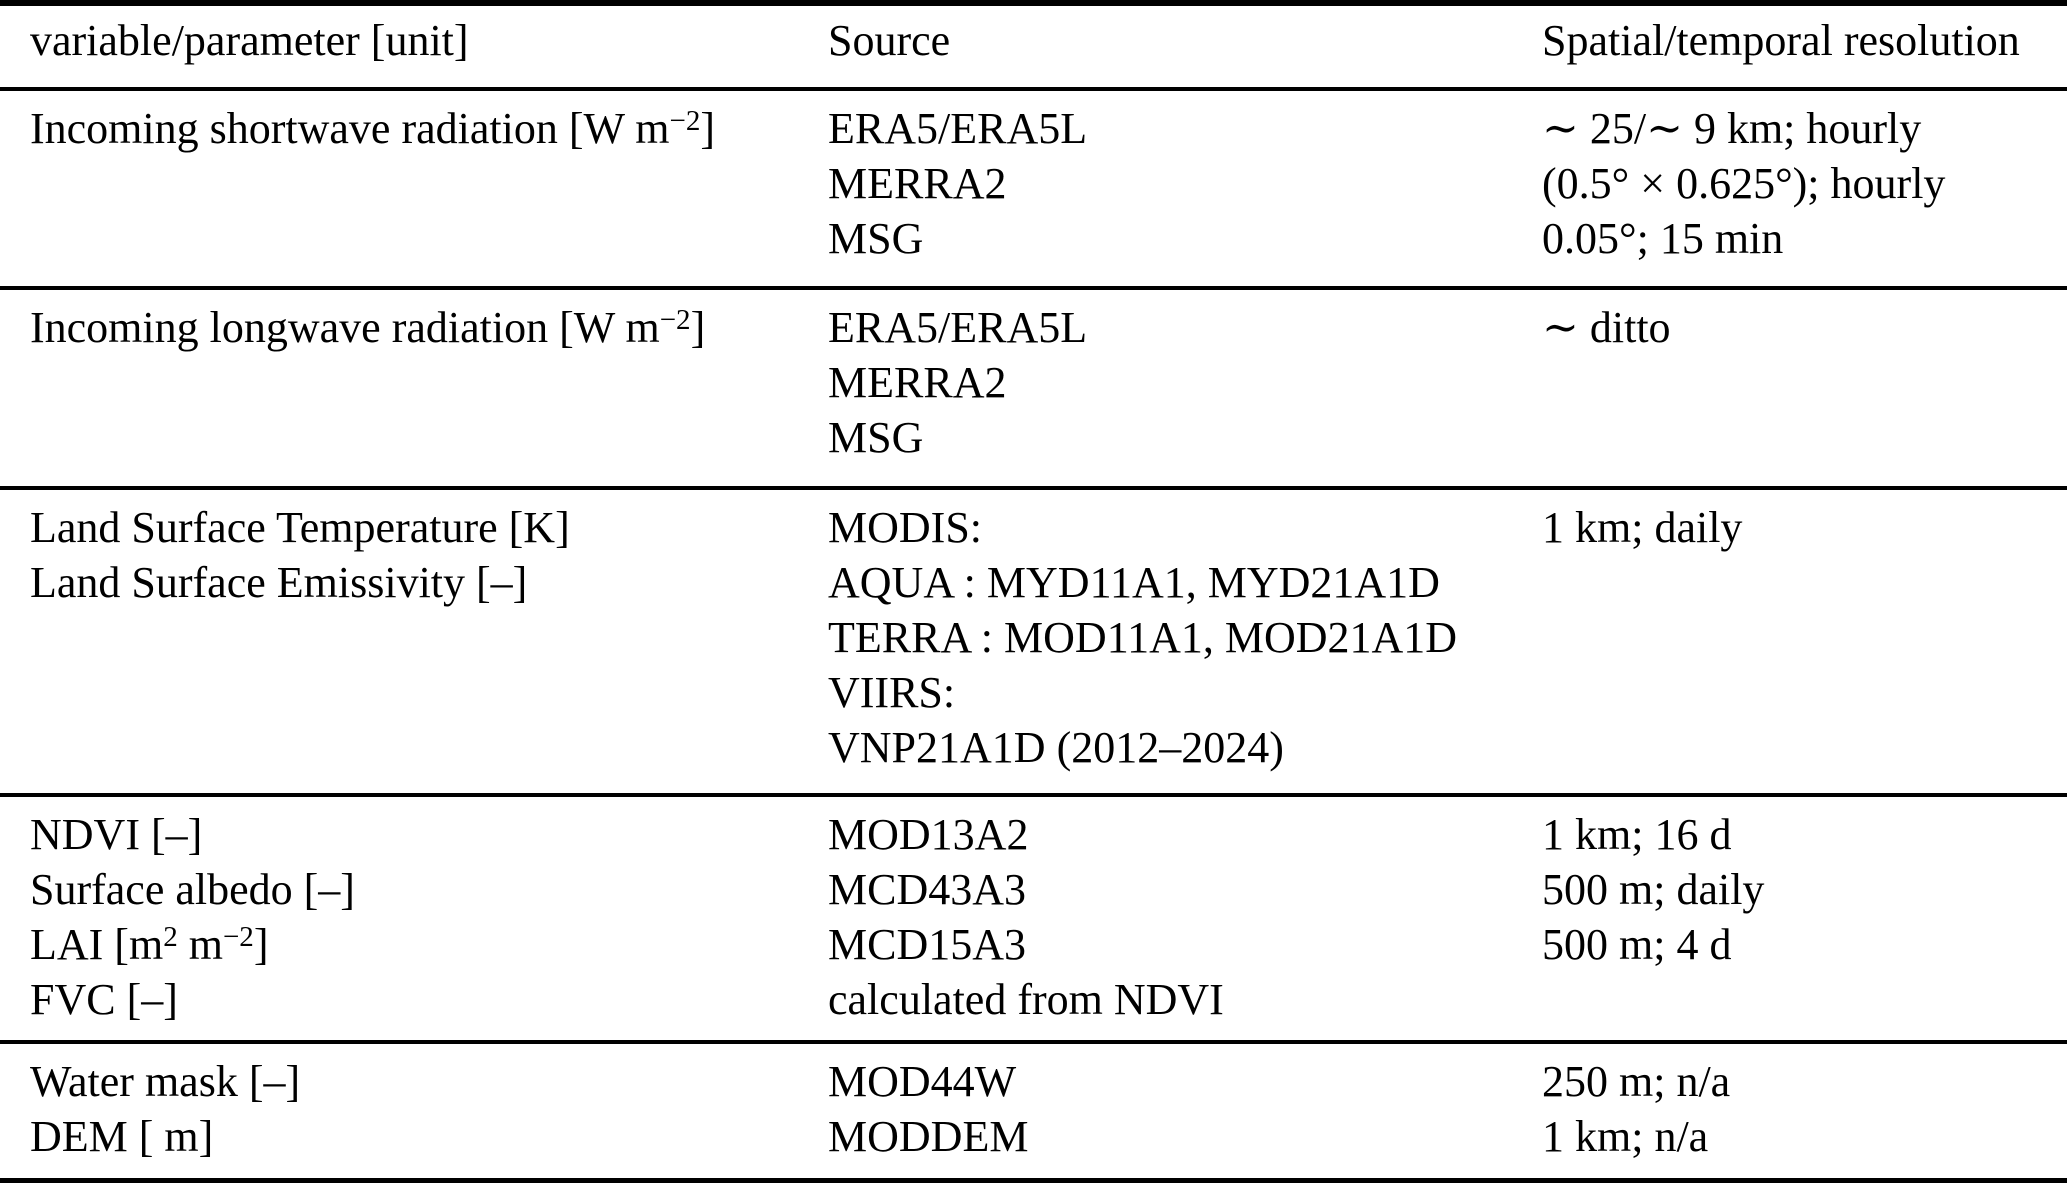  I want to click on cell-line: VIIRS:, so click(892, 692).